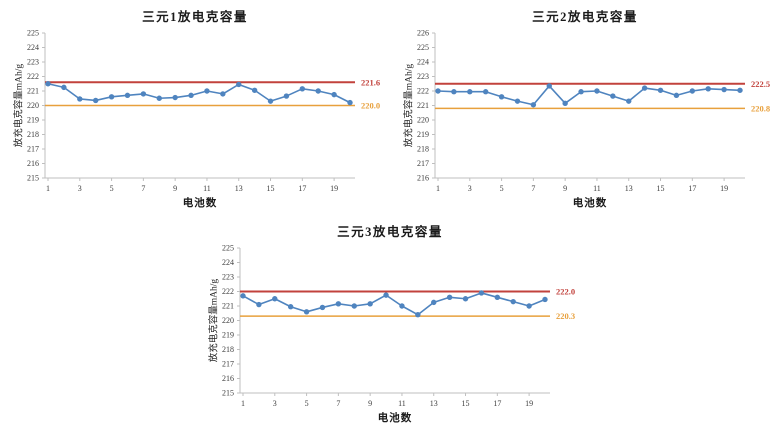  I want to click on upper-limit-label: 221.6, so click(370, 82).